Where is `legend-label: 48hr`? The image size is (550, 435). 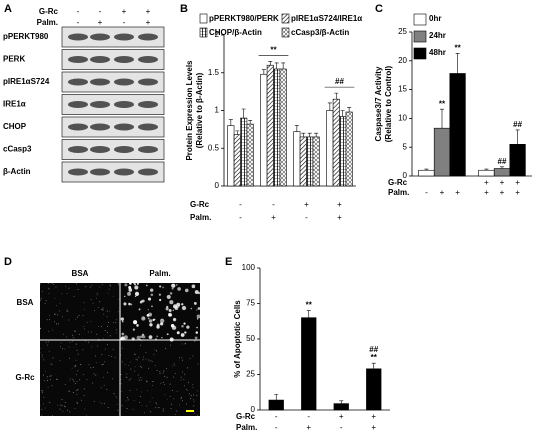 legend-label: 48hr is located at coordinates (437, 52).